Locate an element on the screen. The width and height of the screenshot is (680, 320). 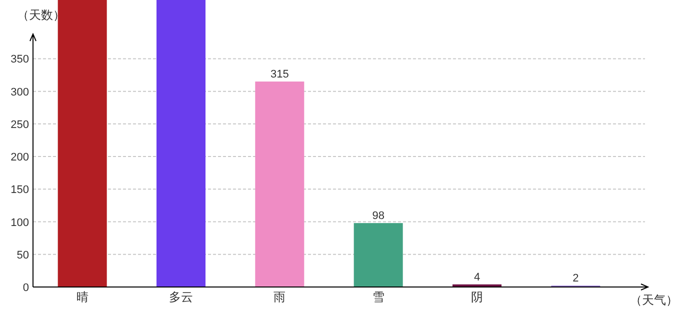
data-label: 98 is located at coordinates (378, 216).